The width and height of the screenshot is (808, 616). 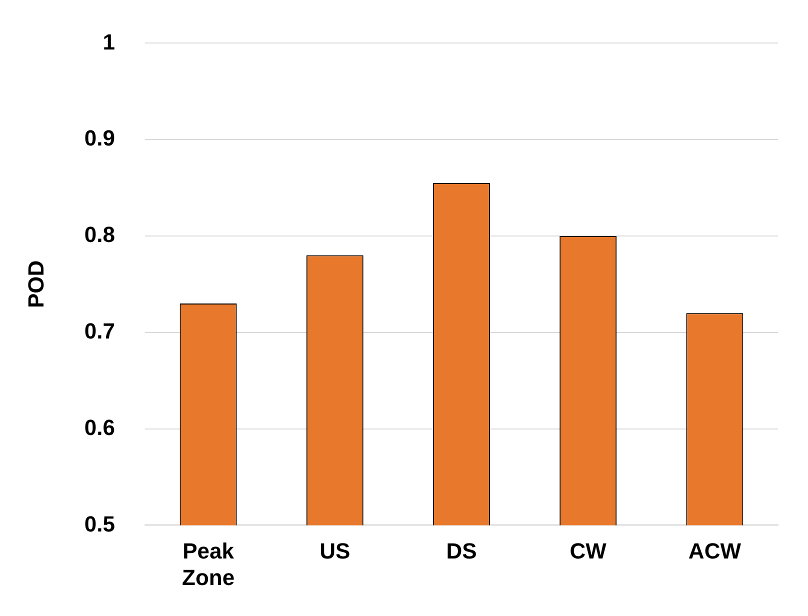 I want to click on y-tick-label: 0.7, so click(x=99, y=331).